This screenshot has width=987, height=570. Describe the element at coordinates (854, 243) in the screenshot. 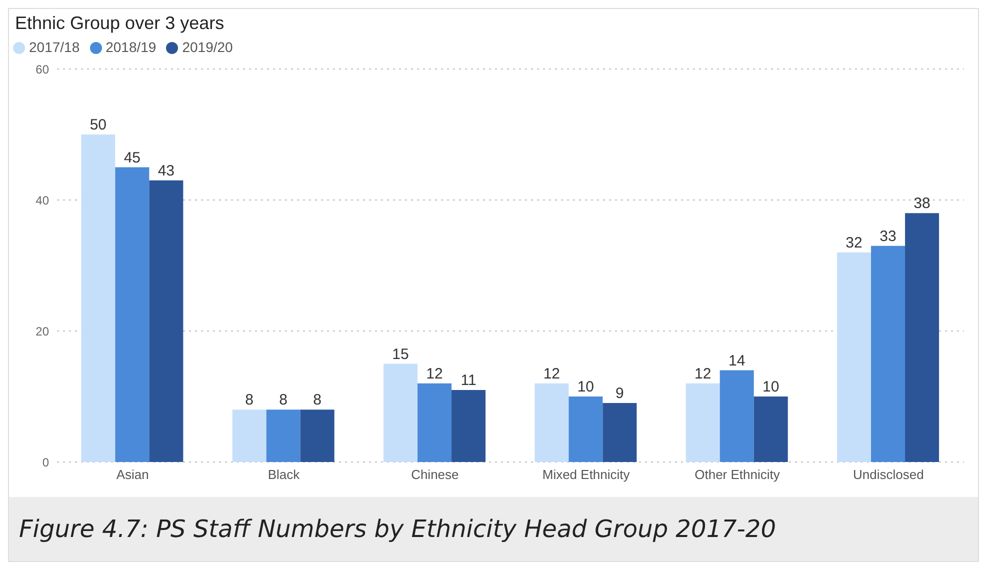

I see `data-label: 32` at that location.